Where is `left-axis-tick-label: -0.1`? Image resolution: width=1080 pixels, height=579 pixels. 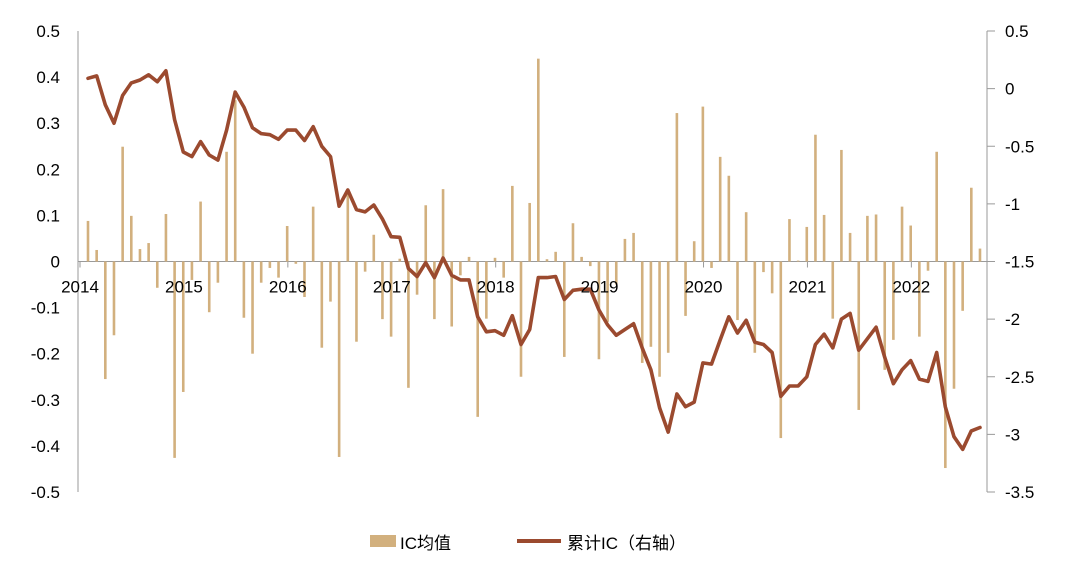 left-axis-tick-label: -0.1 is located at coordinates (45, 308).